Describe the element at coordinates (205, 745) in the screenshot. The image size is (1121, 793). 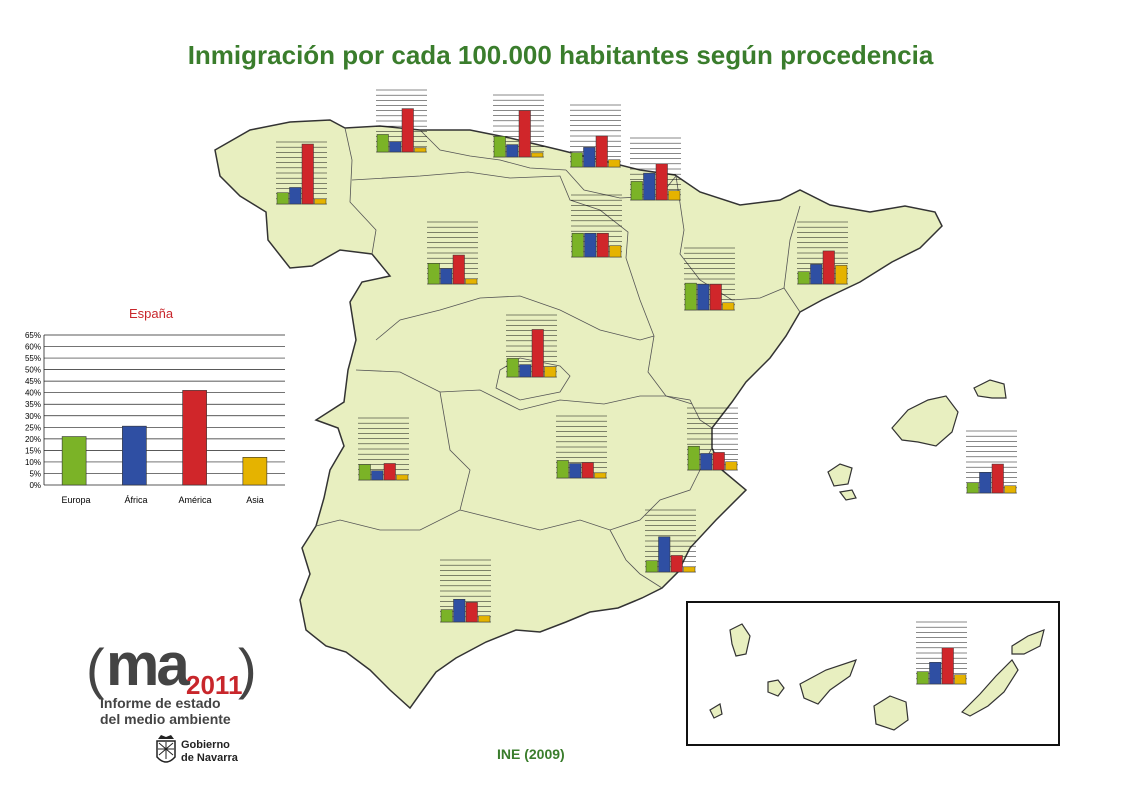
I see `government-line-1: Gobierno` at that location.